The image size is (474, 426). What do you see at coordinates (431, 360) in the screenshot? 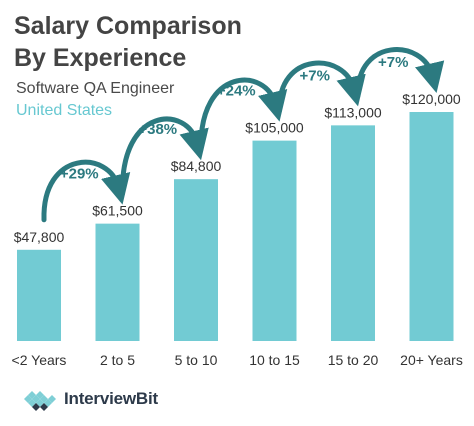
I see `category-label: 20+ Years` at bounding box center [431, 360].